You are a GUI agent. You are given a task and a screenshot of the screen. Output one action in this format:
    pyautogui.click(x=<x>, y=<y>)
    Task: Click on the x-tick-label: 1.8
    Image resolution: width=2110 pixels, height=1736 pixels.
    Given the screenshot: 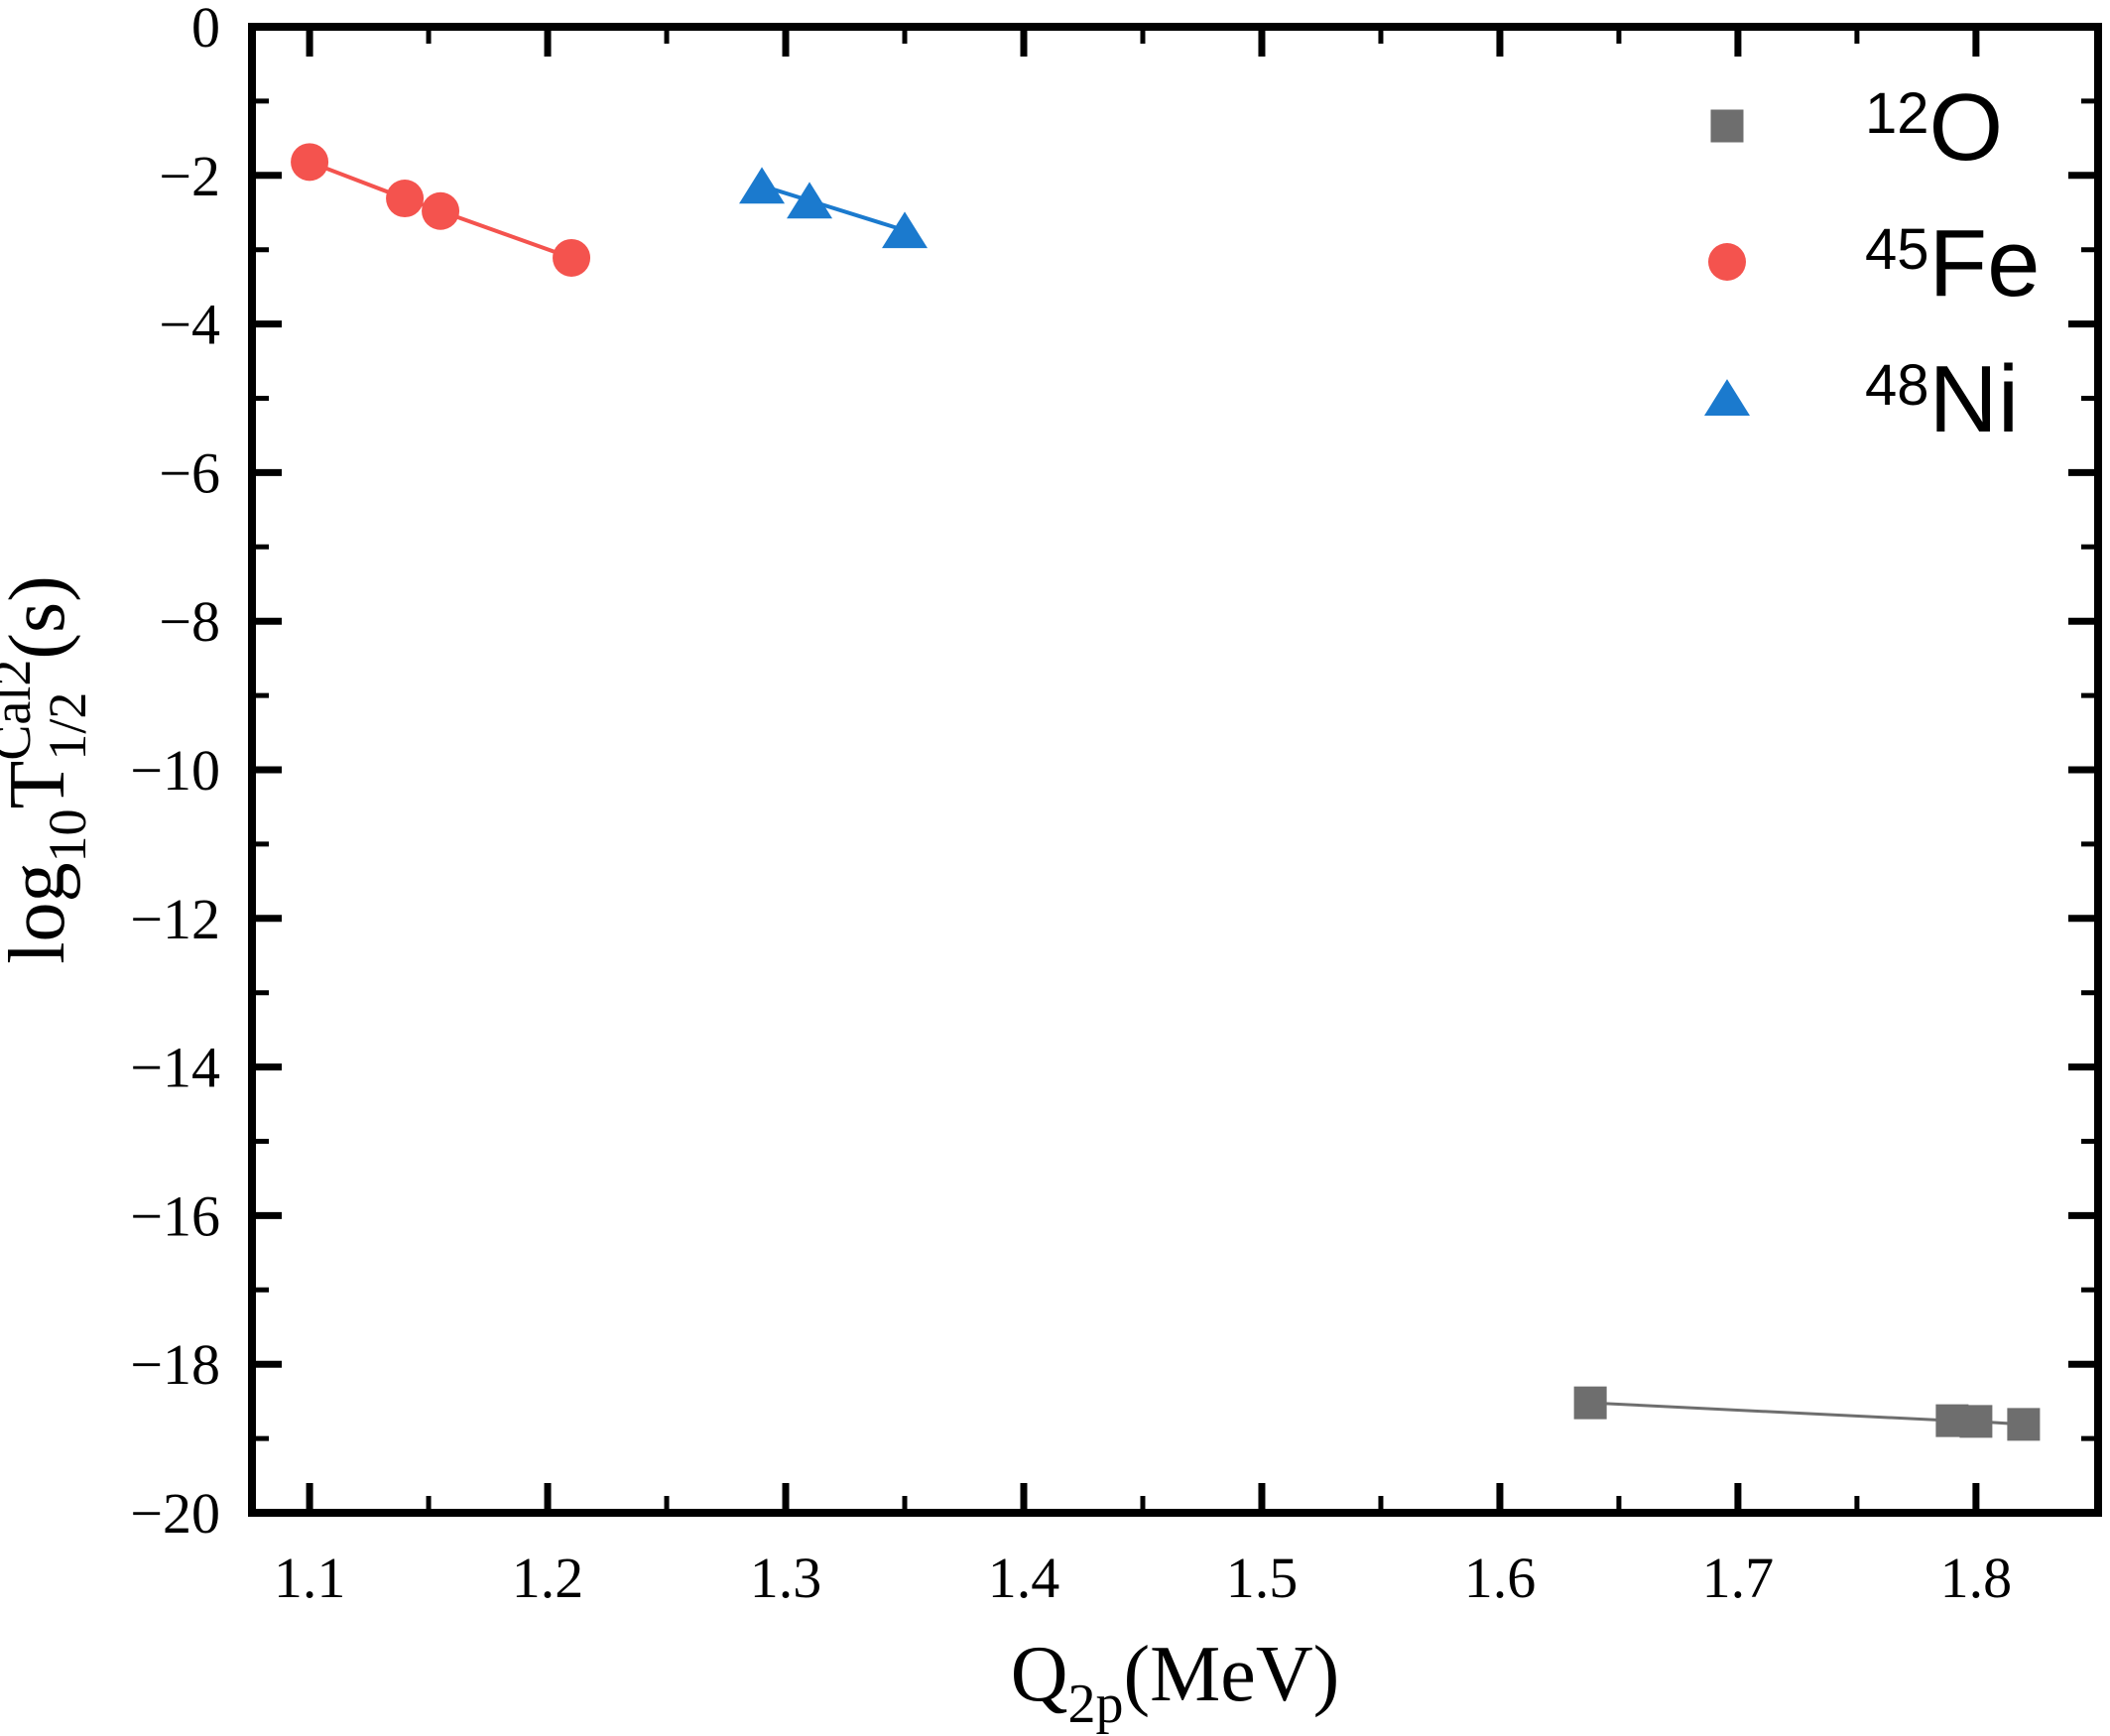 What is the action you would take?
    pyautogui.click(x=1976, y=1578)
    